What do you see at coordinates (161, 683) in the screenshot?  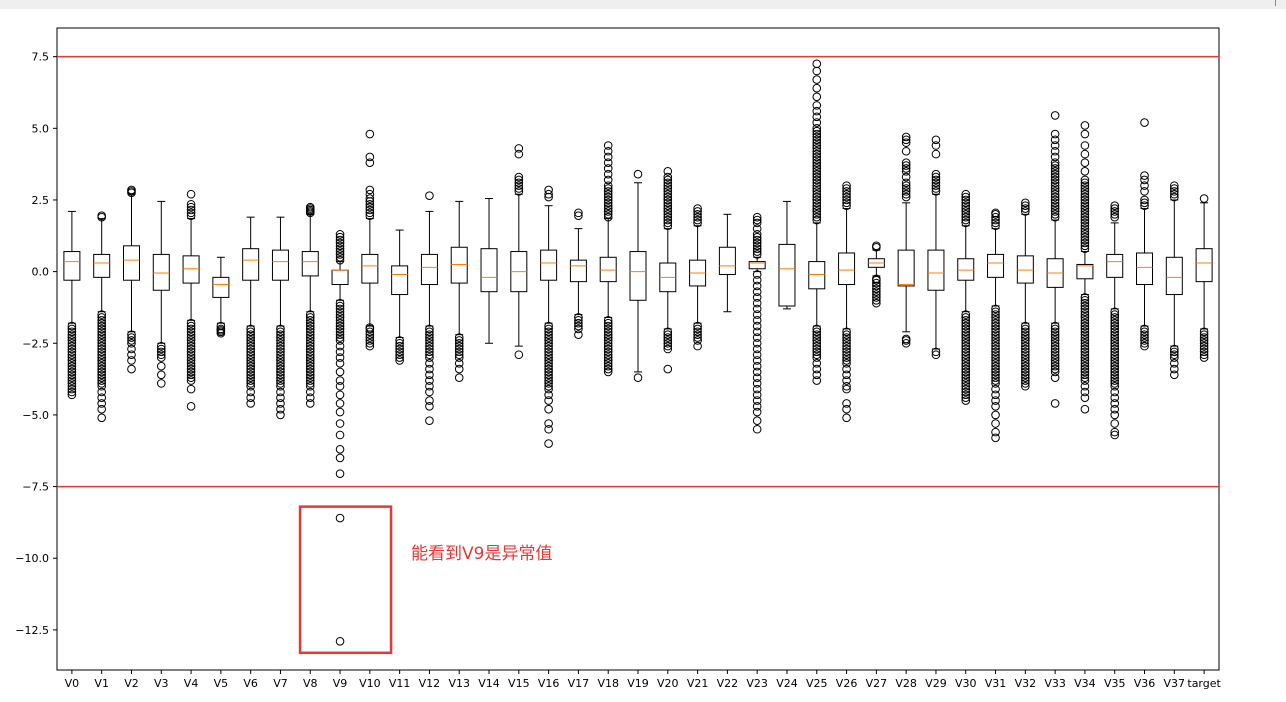 I see `x-tick-label: V3` at bounding box center [161, 683].